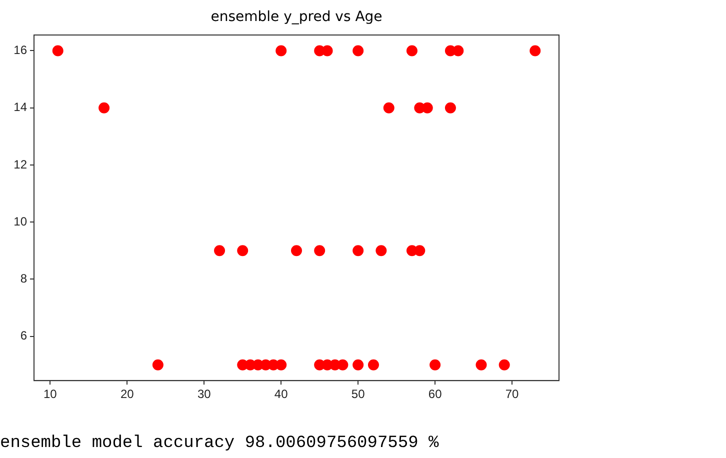  Describe the element at coordinates (297, 17) in the screenshot. I see `chart-title: ensemble y_pred vs Age` at that location.